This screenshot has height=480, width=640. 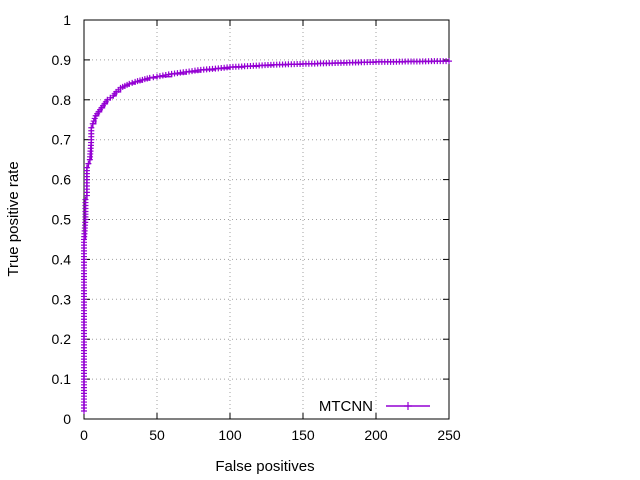 What do you see at coordinates (264, 466) in the screenshot?
I see `x-axis-label: False positives` at bounding box center [264, 466].